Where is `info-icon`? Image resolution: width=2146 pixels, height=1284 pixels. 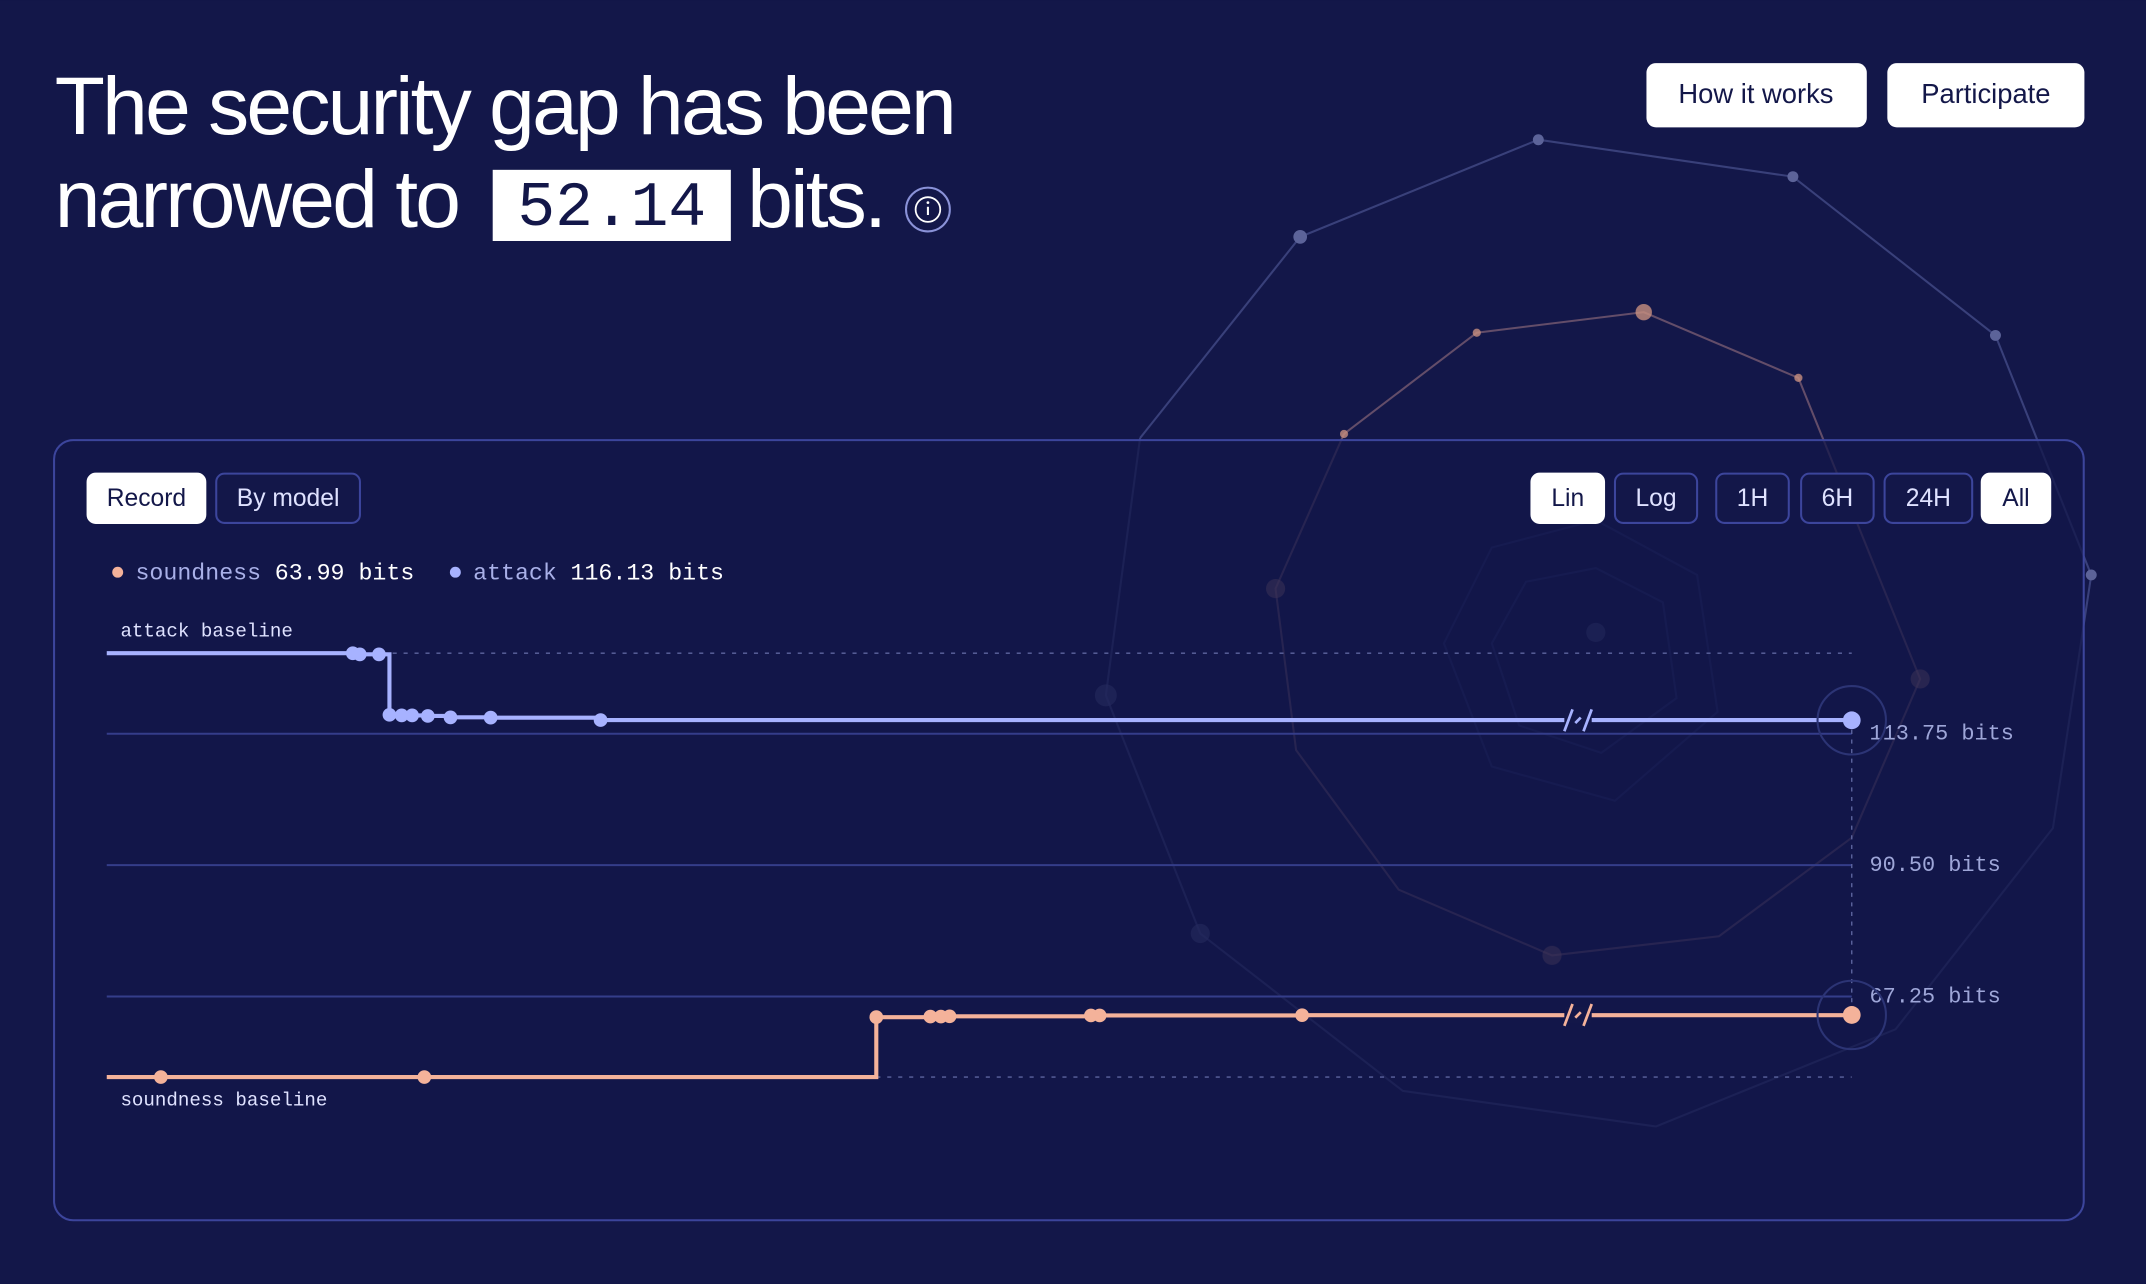 info-icon is located at coordinates (928, 209).